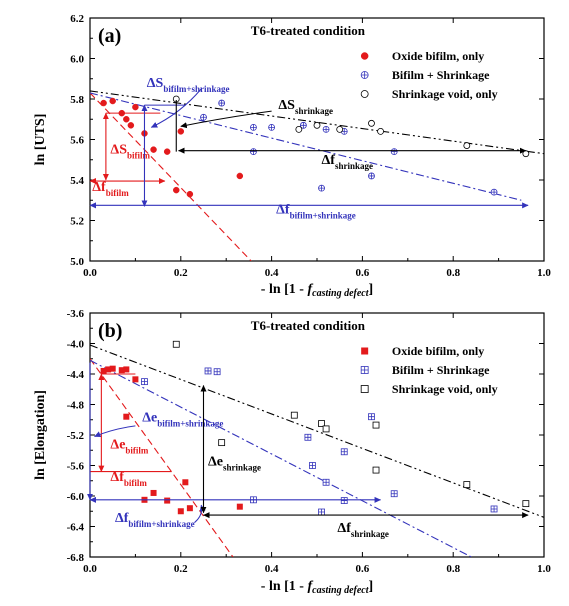  Describe the element at coordinates (305, 107) in the screenshot. I see `delta-s-shrinkage-label: ΔSshrinkage` at that location.